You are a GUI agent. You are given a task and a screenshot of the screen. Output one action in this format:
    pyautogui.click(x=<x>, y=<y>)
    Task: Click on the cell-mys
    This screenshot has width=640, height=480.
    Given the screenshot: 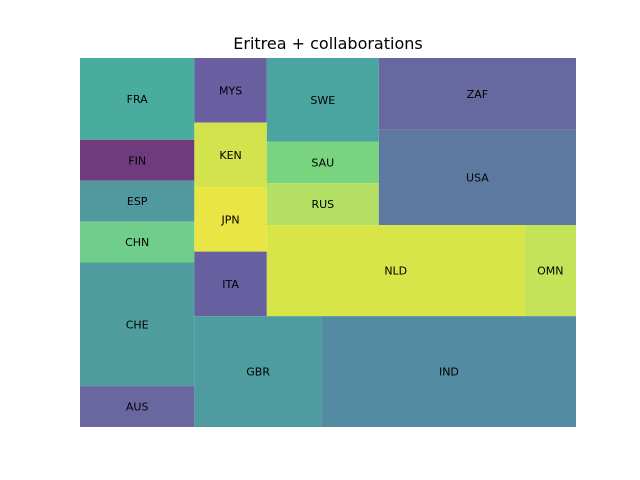 What is the action you would take?
    pyautogui.click(x=230, y=90)
    